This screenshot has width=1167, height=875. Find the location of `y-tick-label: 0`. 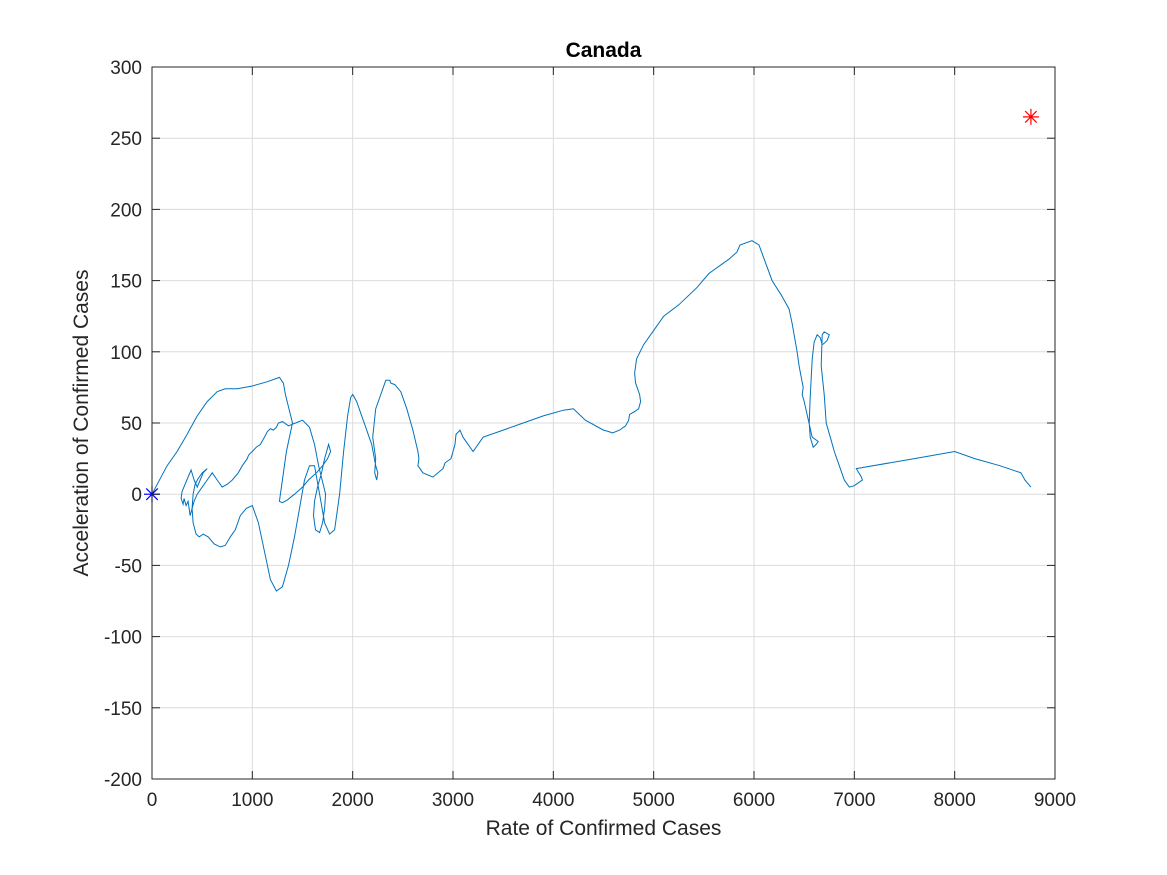

y-tick-label: 0 is located at coordinates (136, 495).